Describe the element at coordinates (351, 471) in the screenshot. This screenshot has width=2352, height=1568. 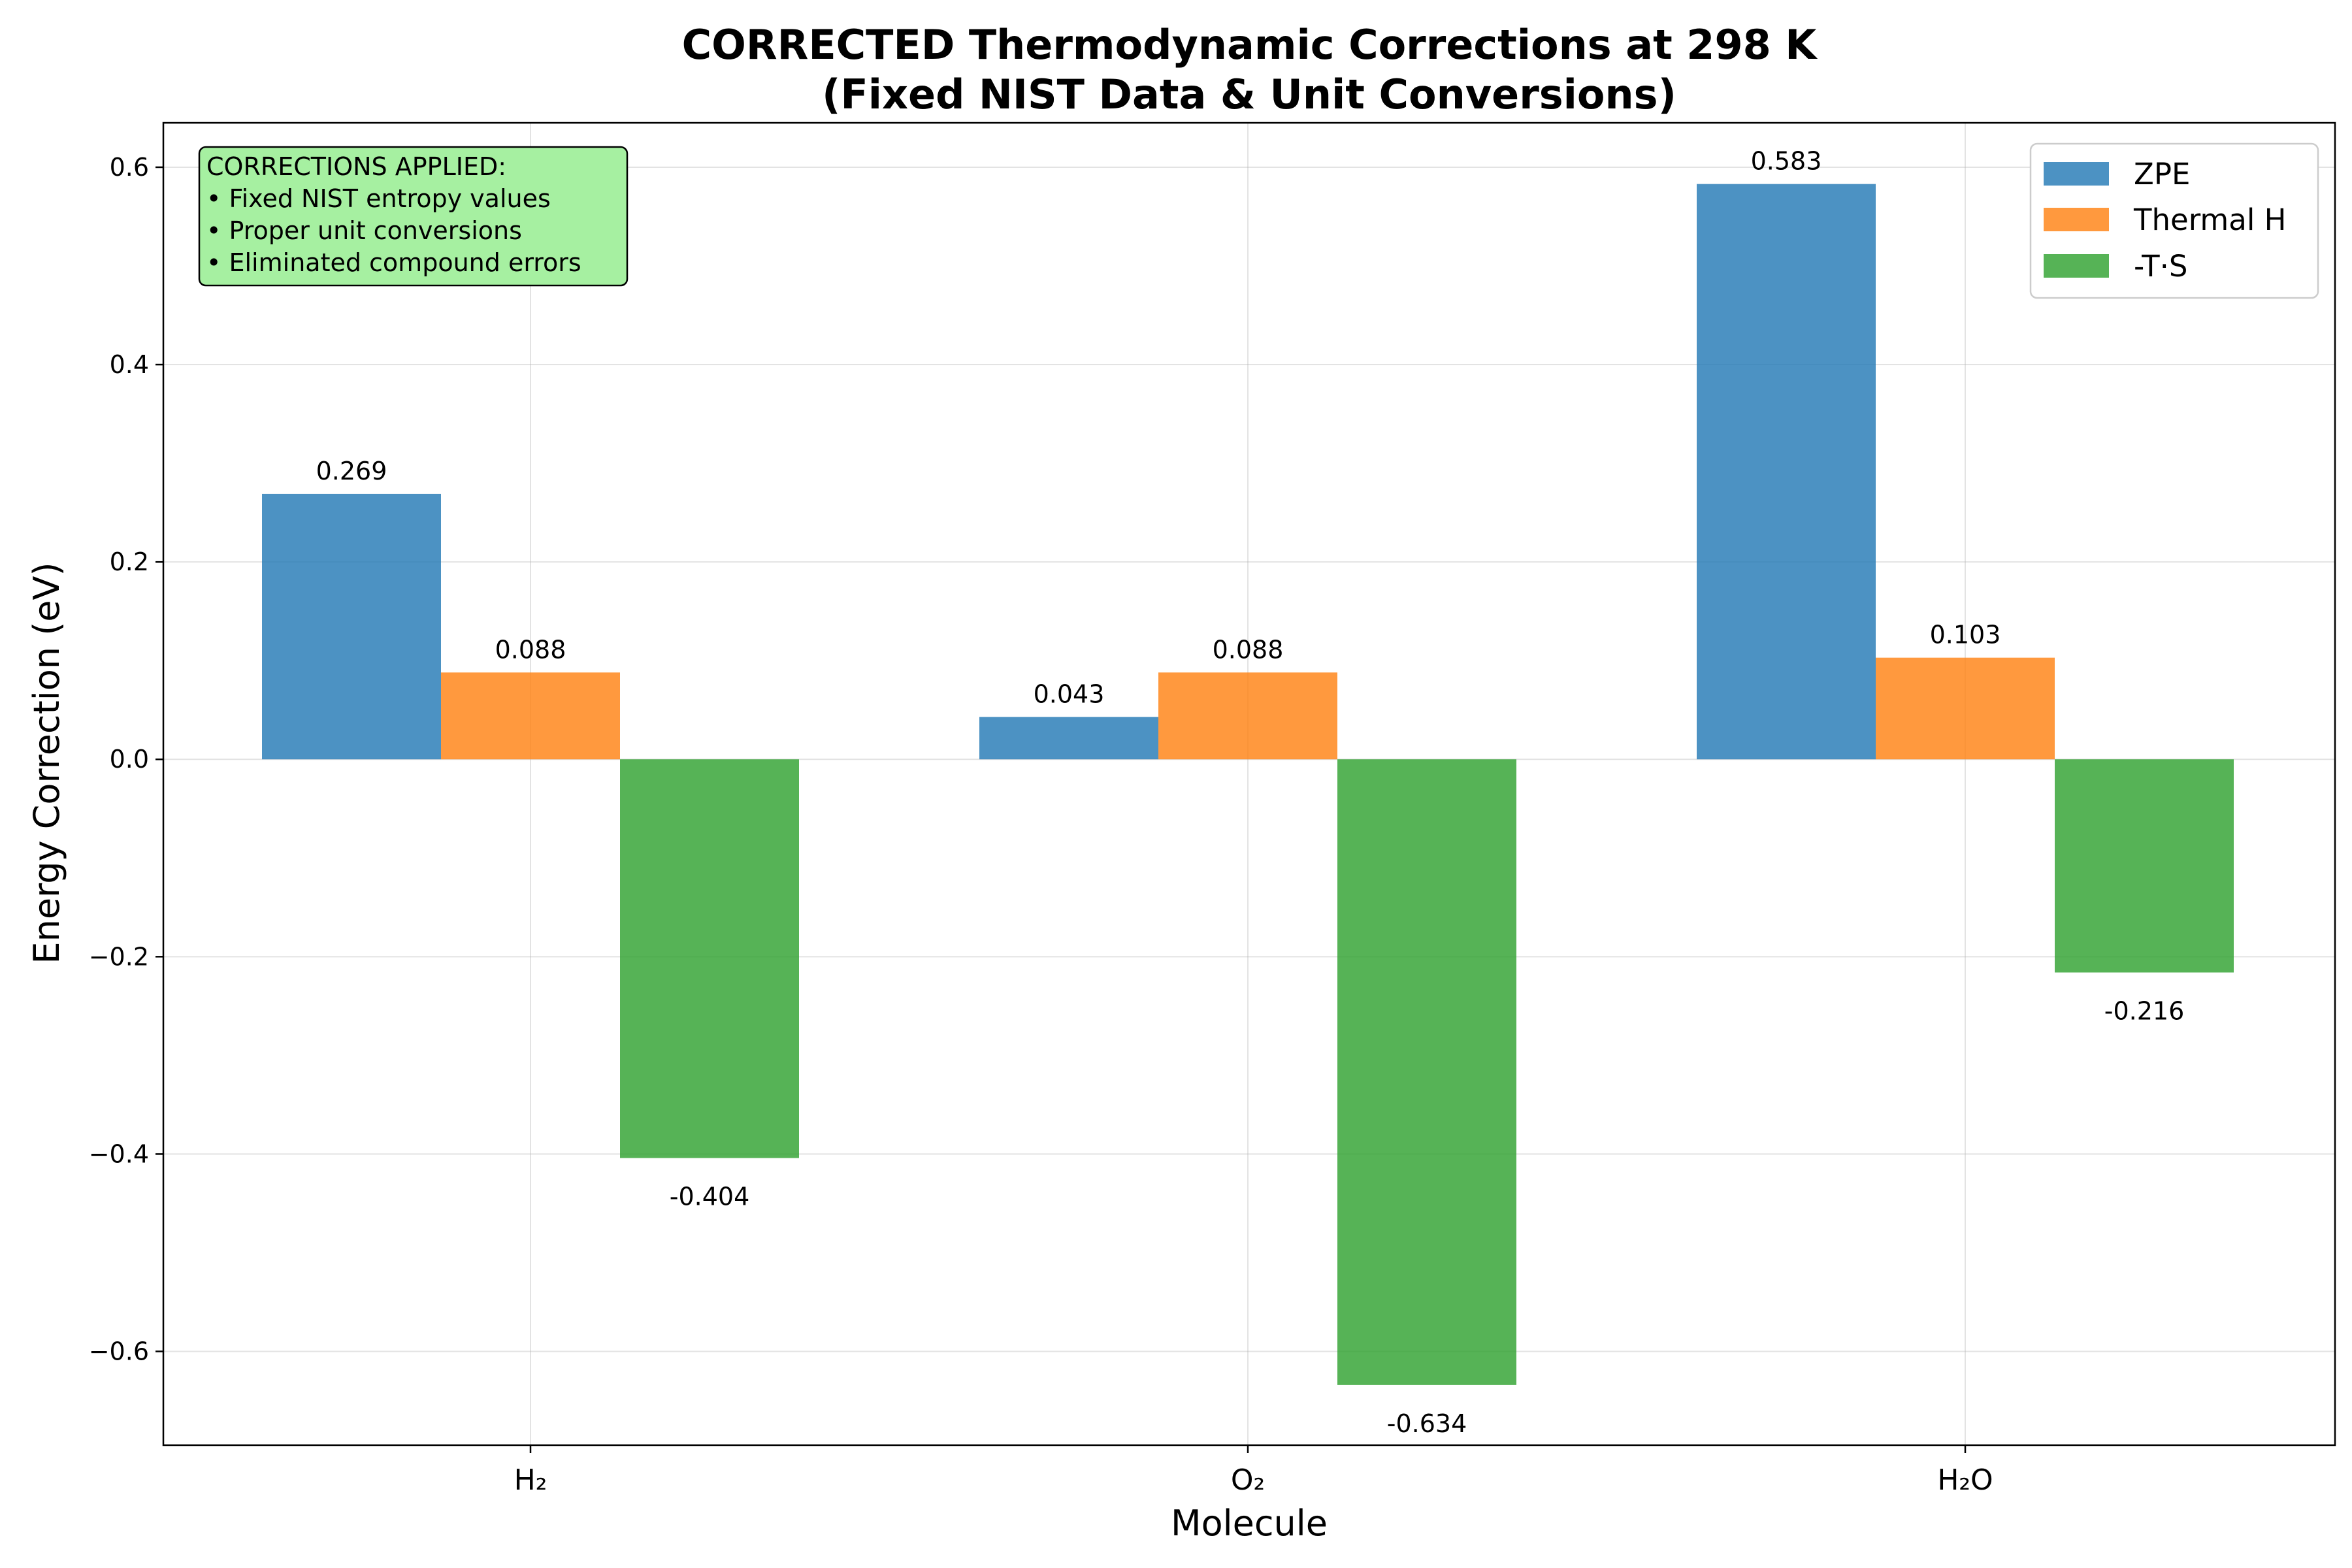
I see `bar-value-label: 0.269` at that location.